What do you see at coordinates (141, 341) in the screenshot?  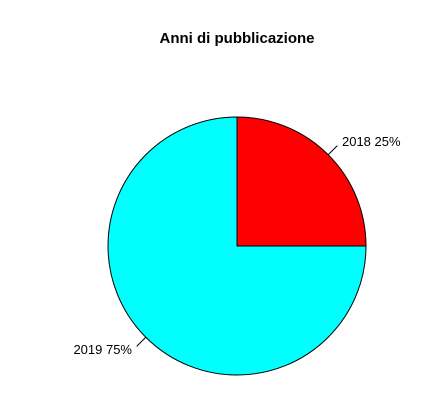 I see `pie-leader-line-2019` at bounding box center [141, 341].